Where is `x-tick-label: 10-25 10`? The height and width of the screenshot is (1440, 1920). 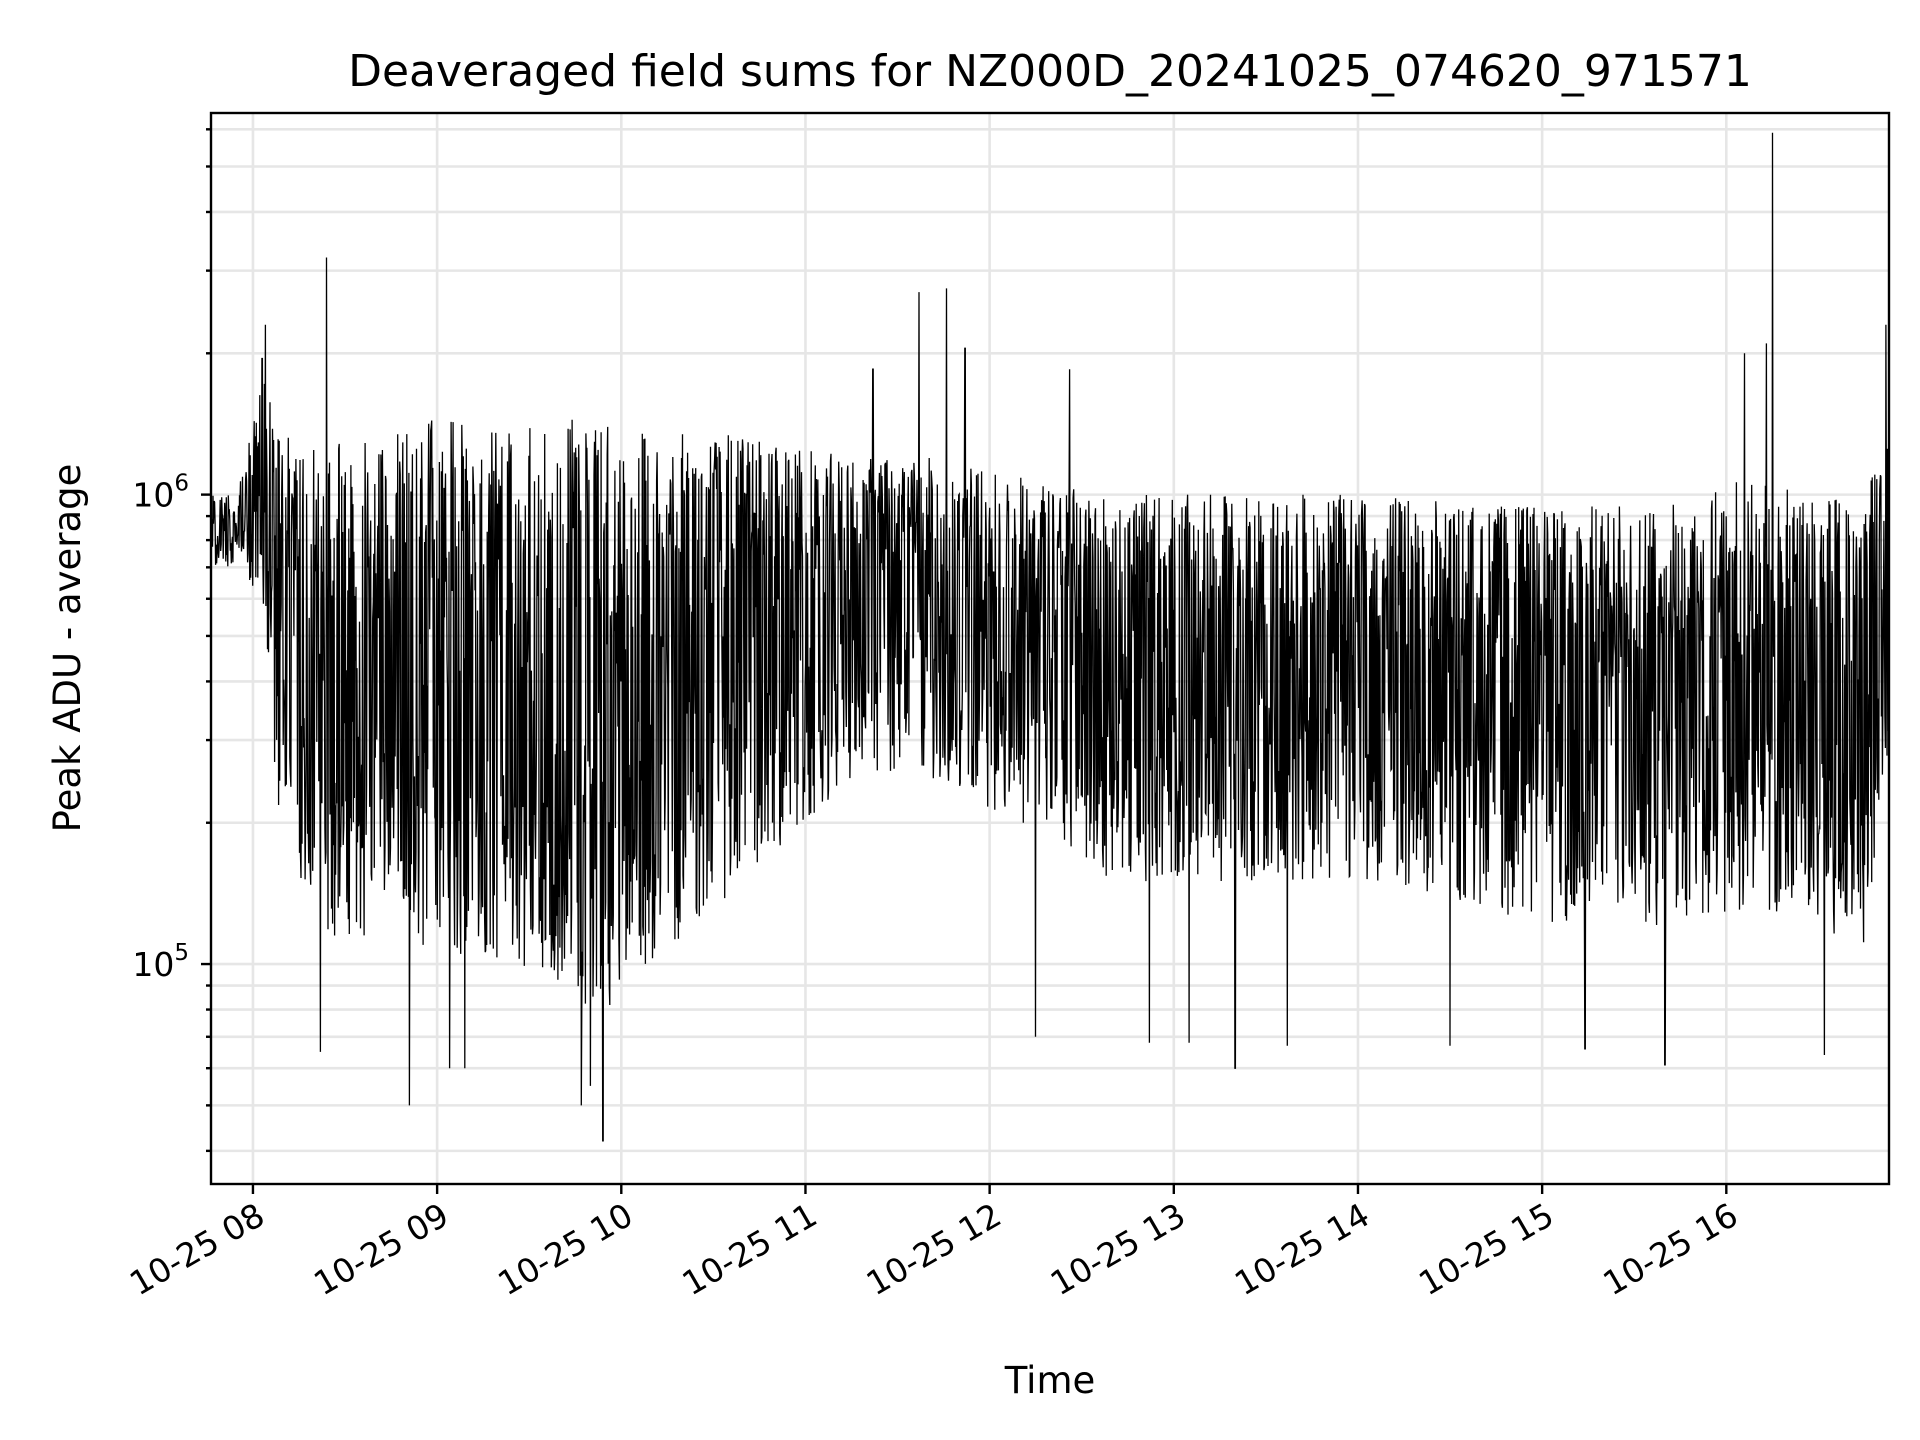
x-tick-label: 10-25 10 is located at coordinates (565, 1249).